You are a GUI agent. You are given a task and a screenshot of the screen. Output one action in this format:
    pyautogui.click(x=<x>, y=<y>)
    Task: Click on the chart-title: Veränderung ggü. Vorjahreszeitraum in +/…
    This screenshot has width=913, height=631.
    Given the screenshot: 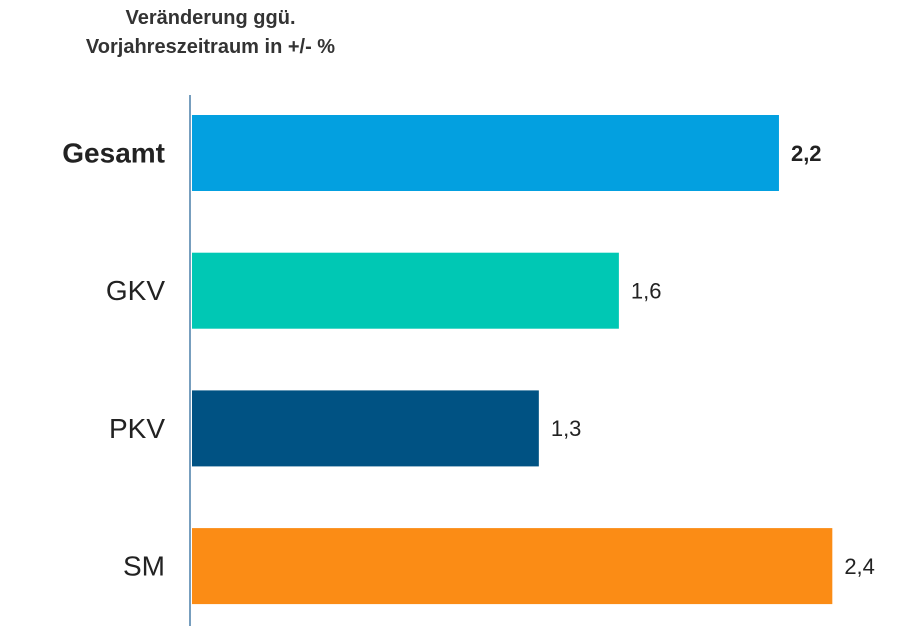 What is the action you would take?
    pyautogui.click(x=210, y=32)
    